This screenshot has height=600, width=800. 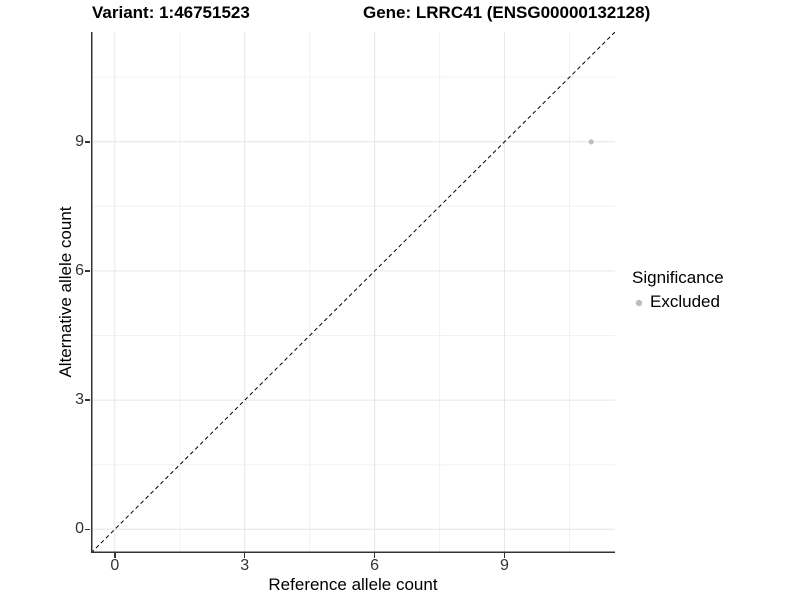 What do you see at coordinates (678, 277) in the screenshot?
I see `legend-title: Significance` at bounding box center [678, 277].